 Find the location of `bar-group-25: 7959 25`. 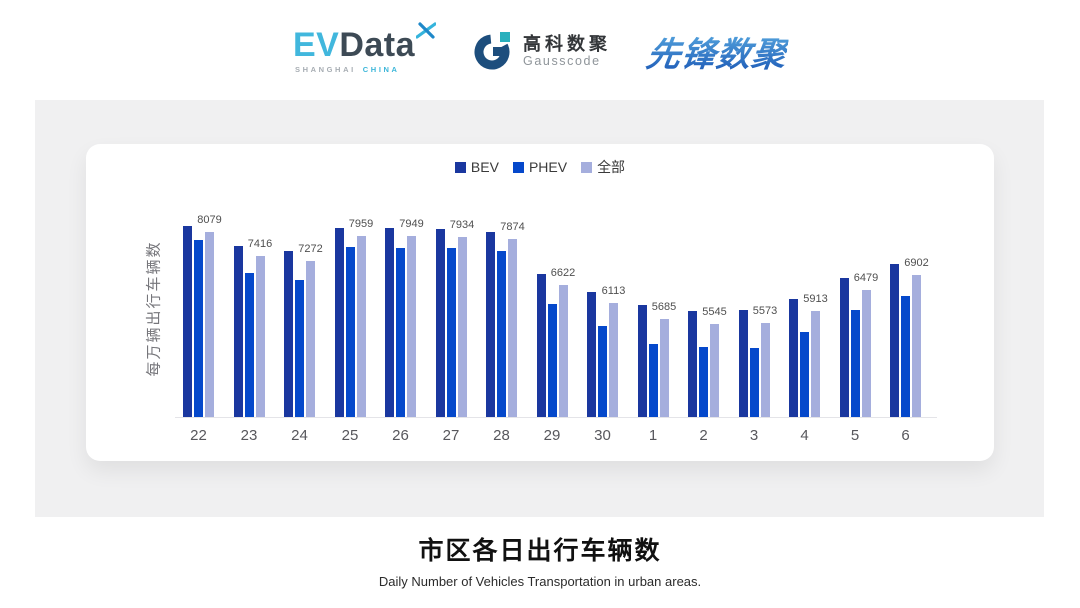

bar-group-25: 7959 25 is located at coordinates (353, 321).